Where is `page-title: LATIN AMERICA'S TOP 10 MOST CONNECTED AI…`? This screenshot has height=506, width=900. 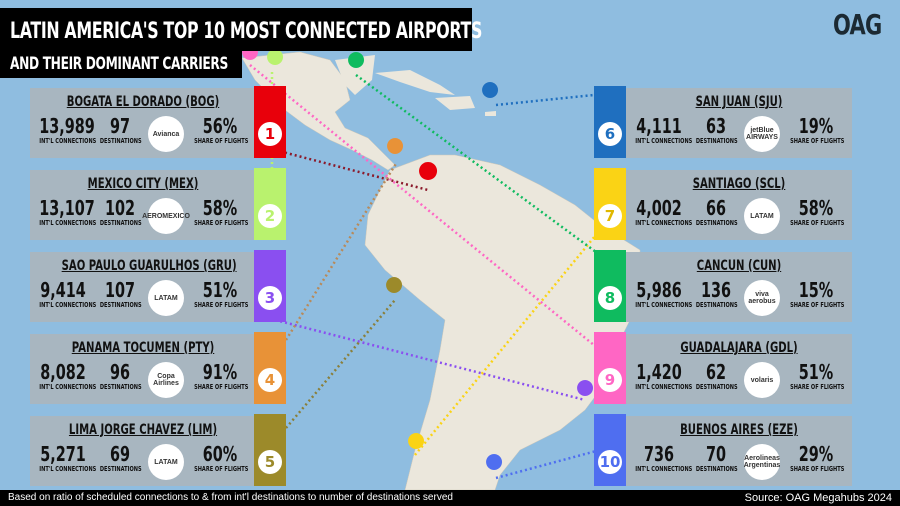 page-title: LATIN AMERICA'S TOP 10 MOST CONNECTED AI… is located at coordinates (246, 31).